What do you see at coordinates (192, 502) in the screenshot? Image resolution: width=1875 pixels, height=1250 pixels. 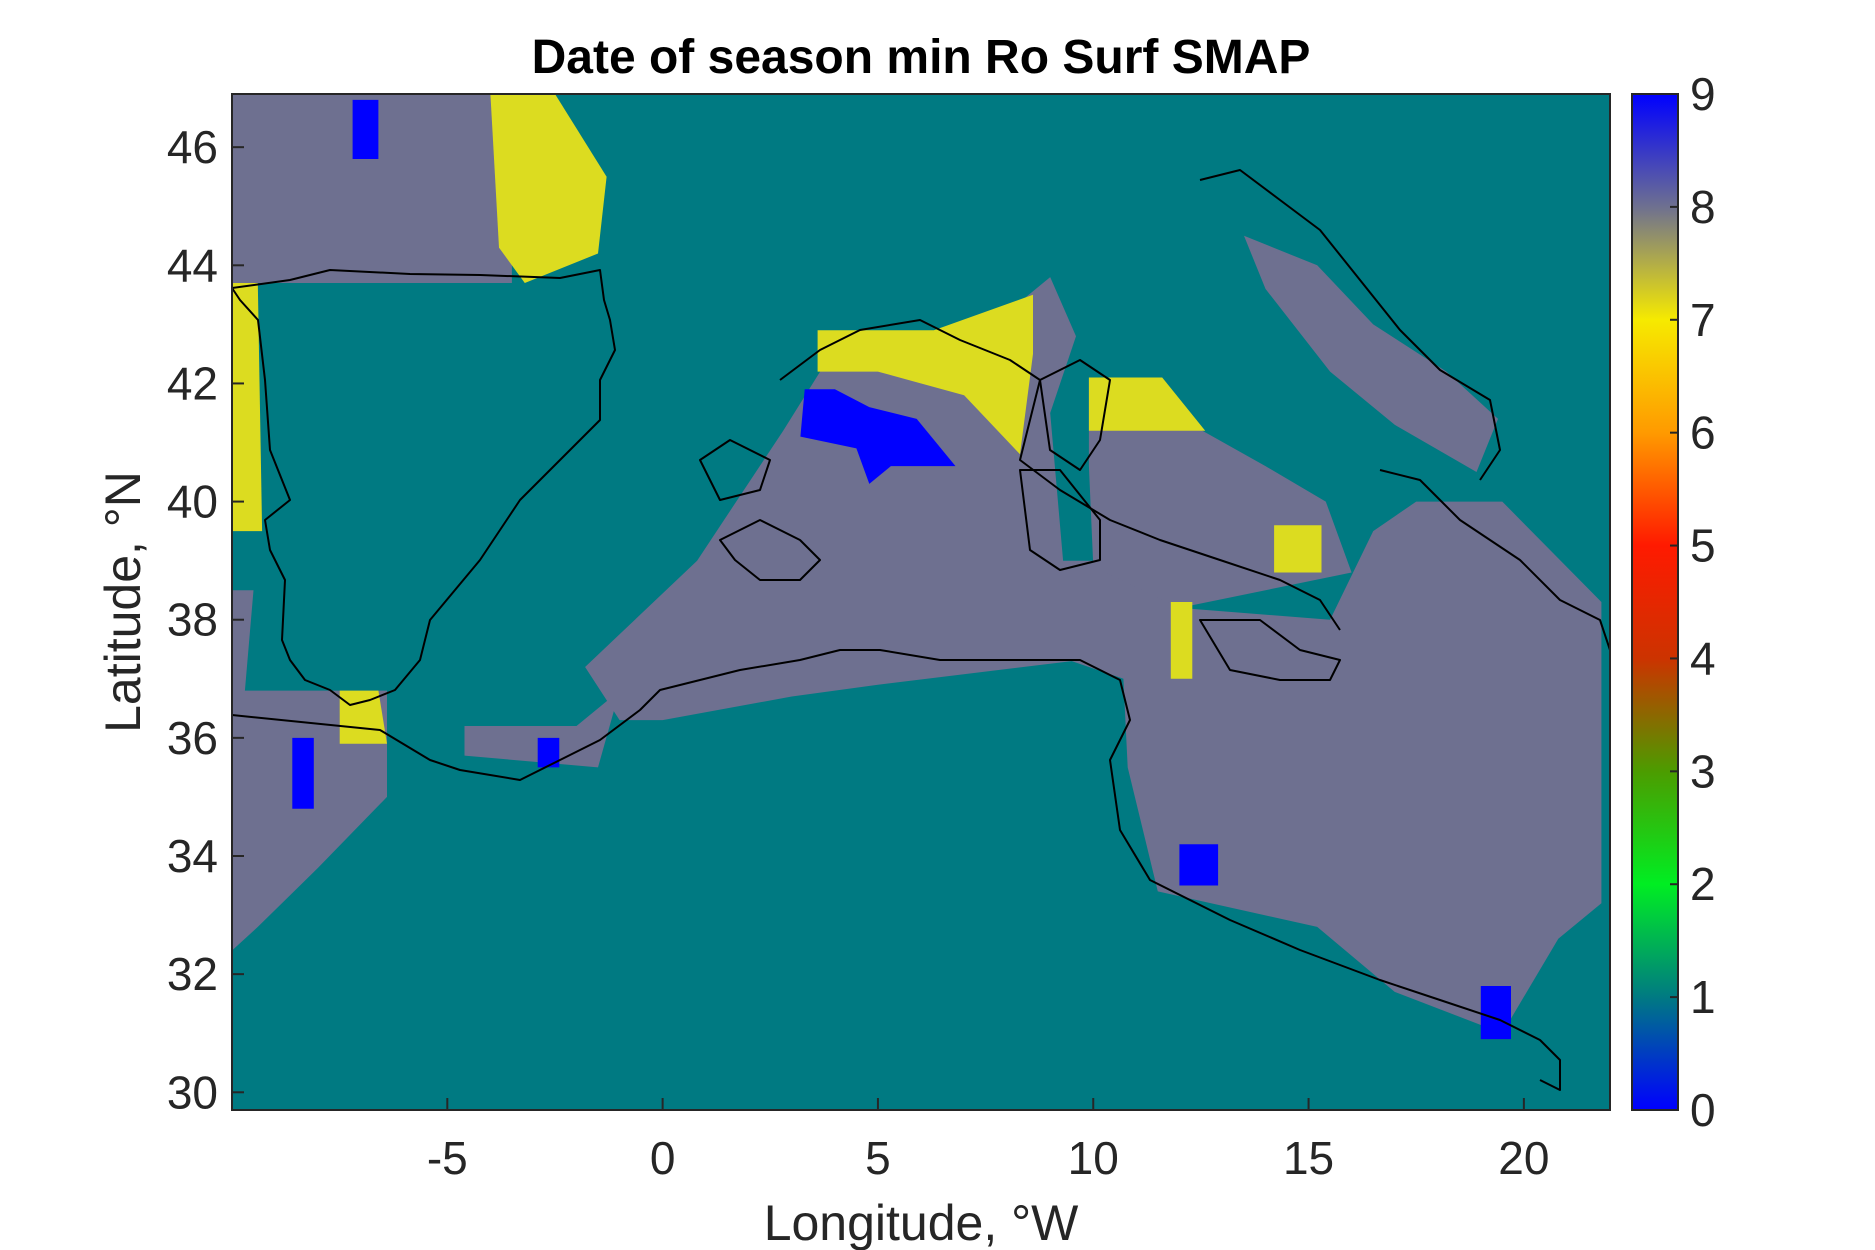 I see `y-tick-label: 40` at bounding box center [192, 502].